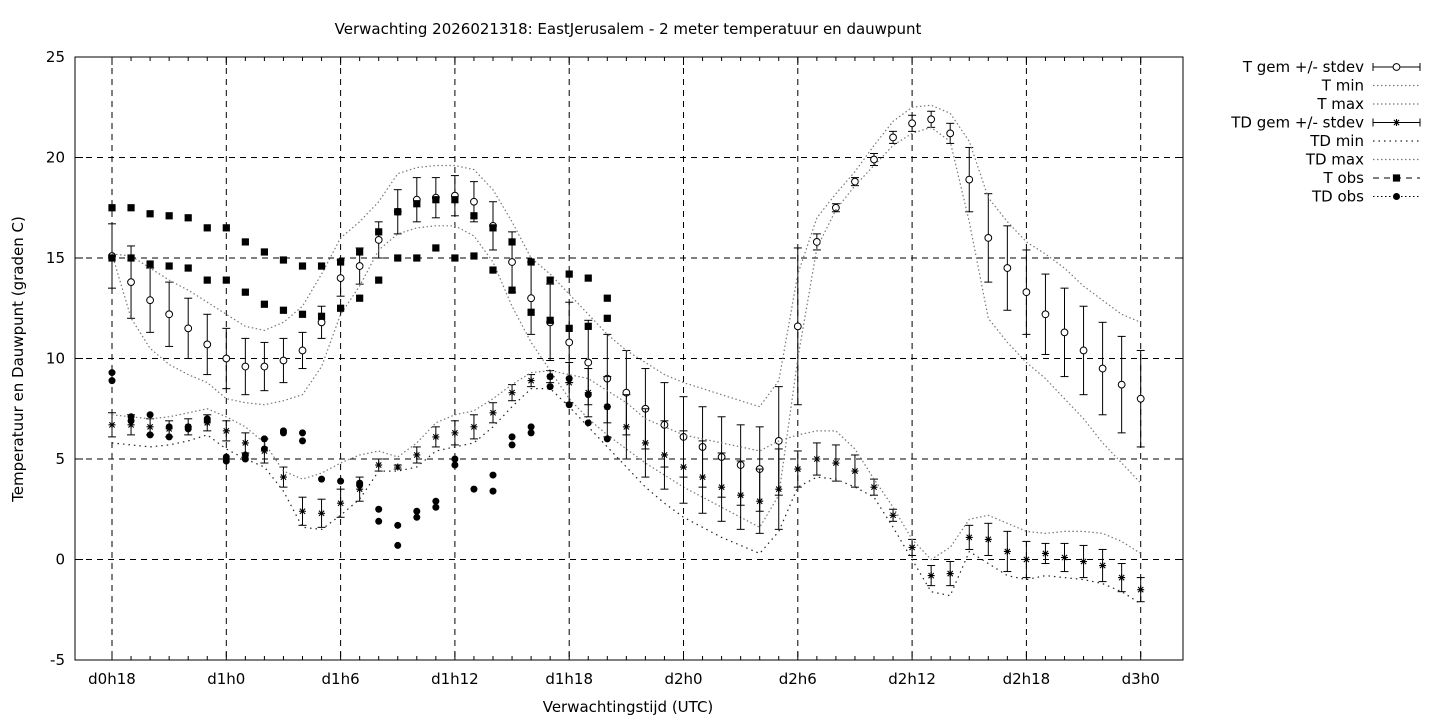 Image resolution: width=1440 pixels, height=720 pixels. I want to click on y-tick-label: -5, so click(57, 660).